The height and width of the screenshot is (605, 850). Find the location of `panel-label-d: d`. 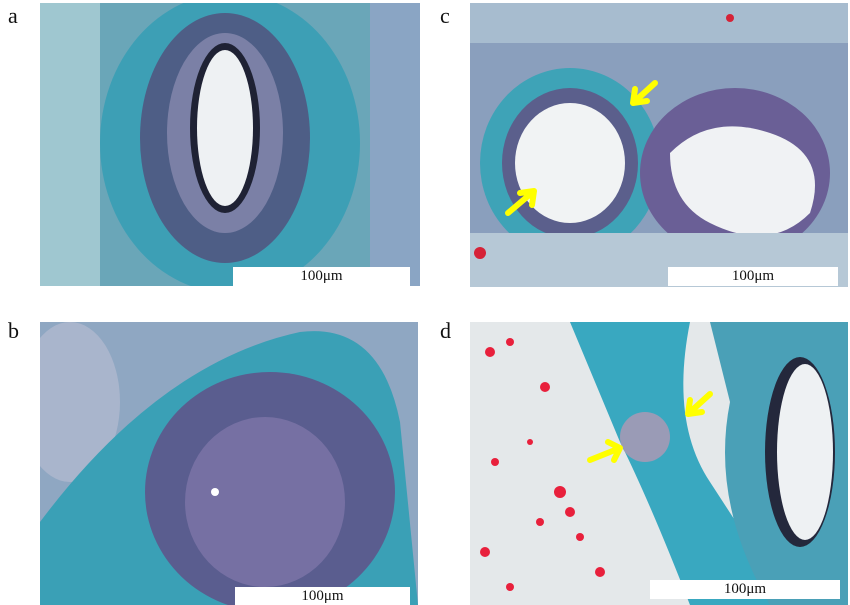

panel-label-d: d is located at coordinates (445, 330).